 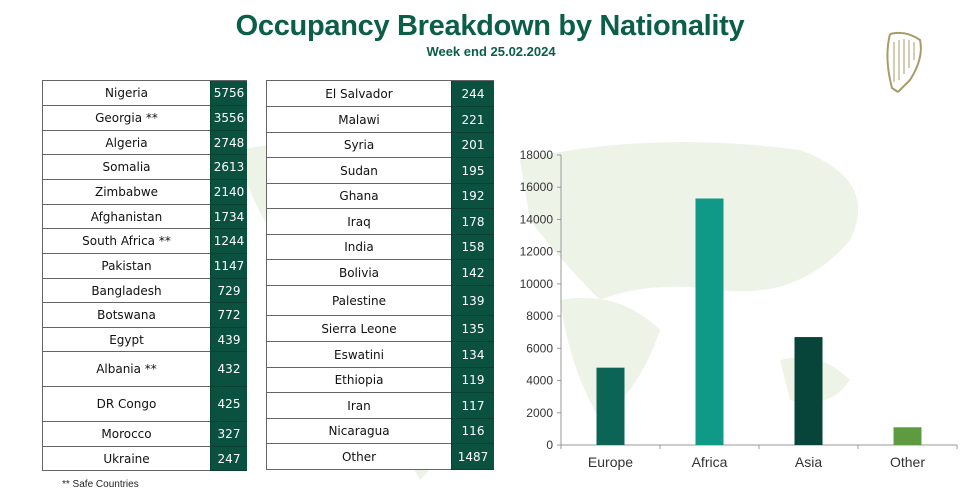 I want to click on y-tick-label: 14000, so click(x=537, y=219).